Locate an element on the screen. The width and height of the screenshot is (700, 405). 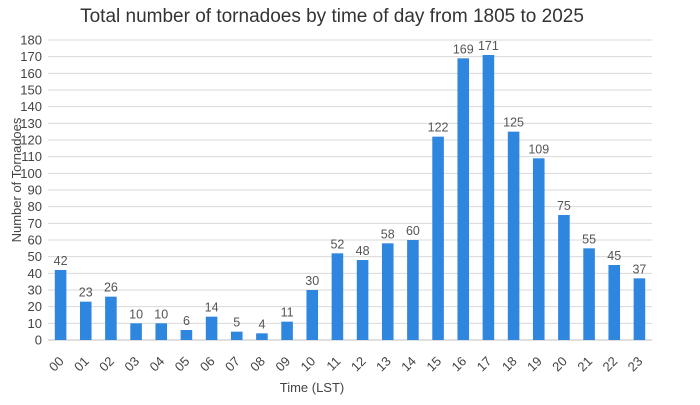
y-tick-label: 170 is located at coordinates (31, 56).